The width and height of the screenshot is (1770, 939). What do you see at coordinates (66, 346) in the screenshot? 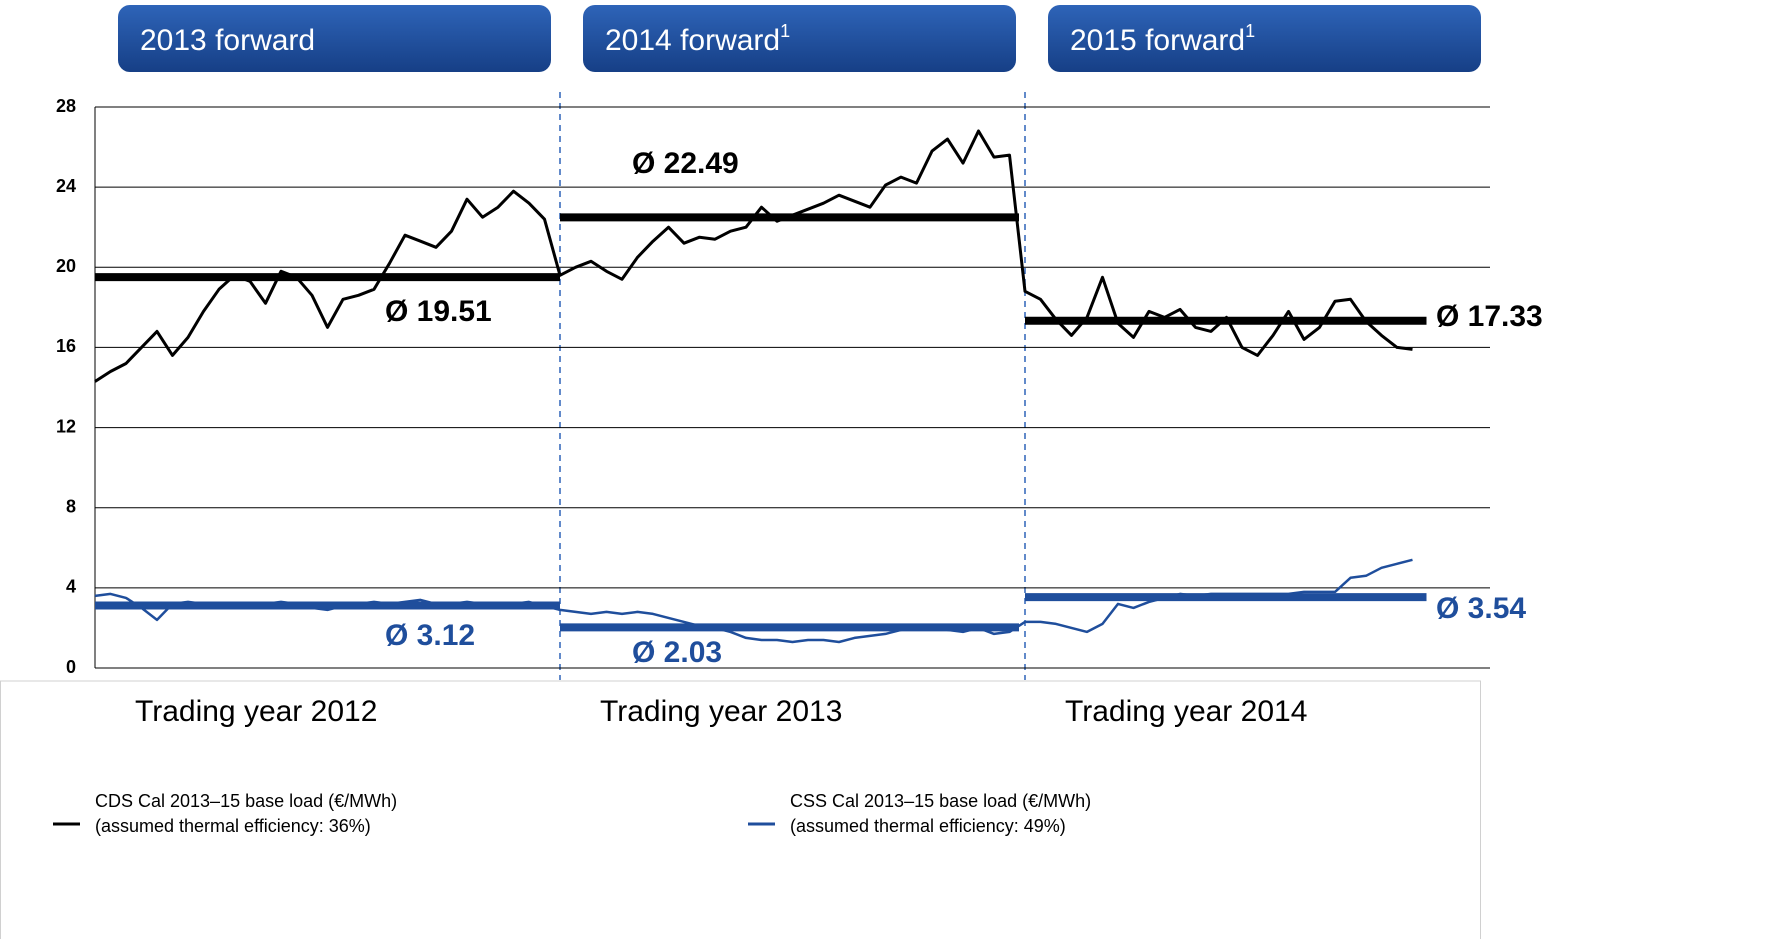
I see `y-tick-label: 16` at bounding box center [66, 346].